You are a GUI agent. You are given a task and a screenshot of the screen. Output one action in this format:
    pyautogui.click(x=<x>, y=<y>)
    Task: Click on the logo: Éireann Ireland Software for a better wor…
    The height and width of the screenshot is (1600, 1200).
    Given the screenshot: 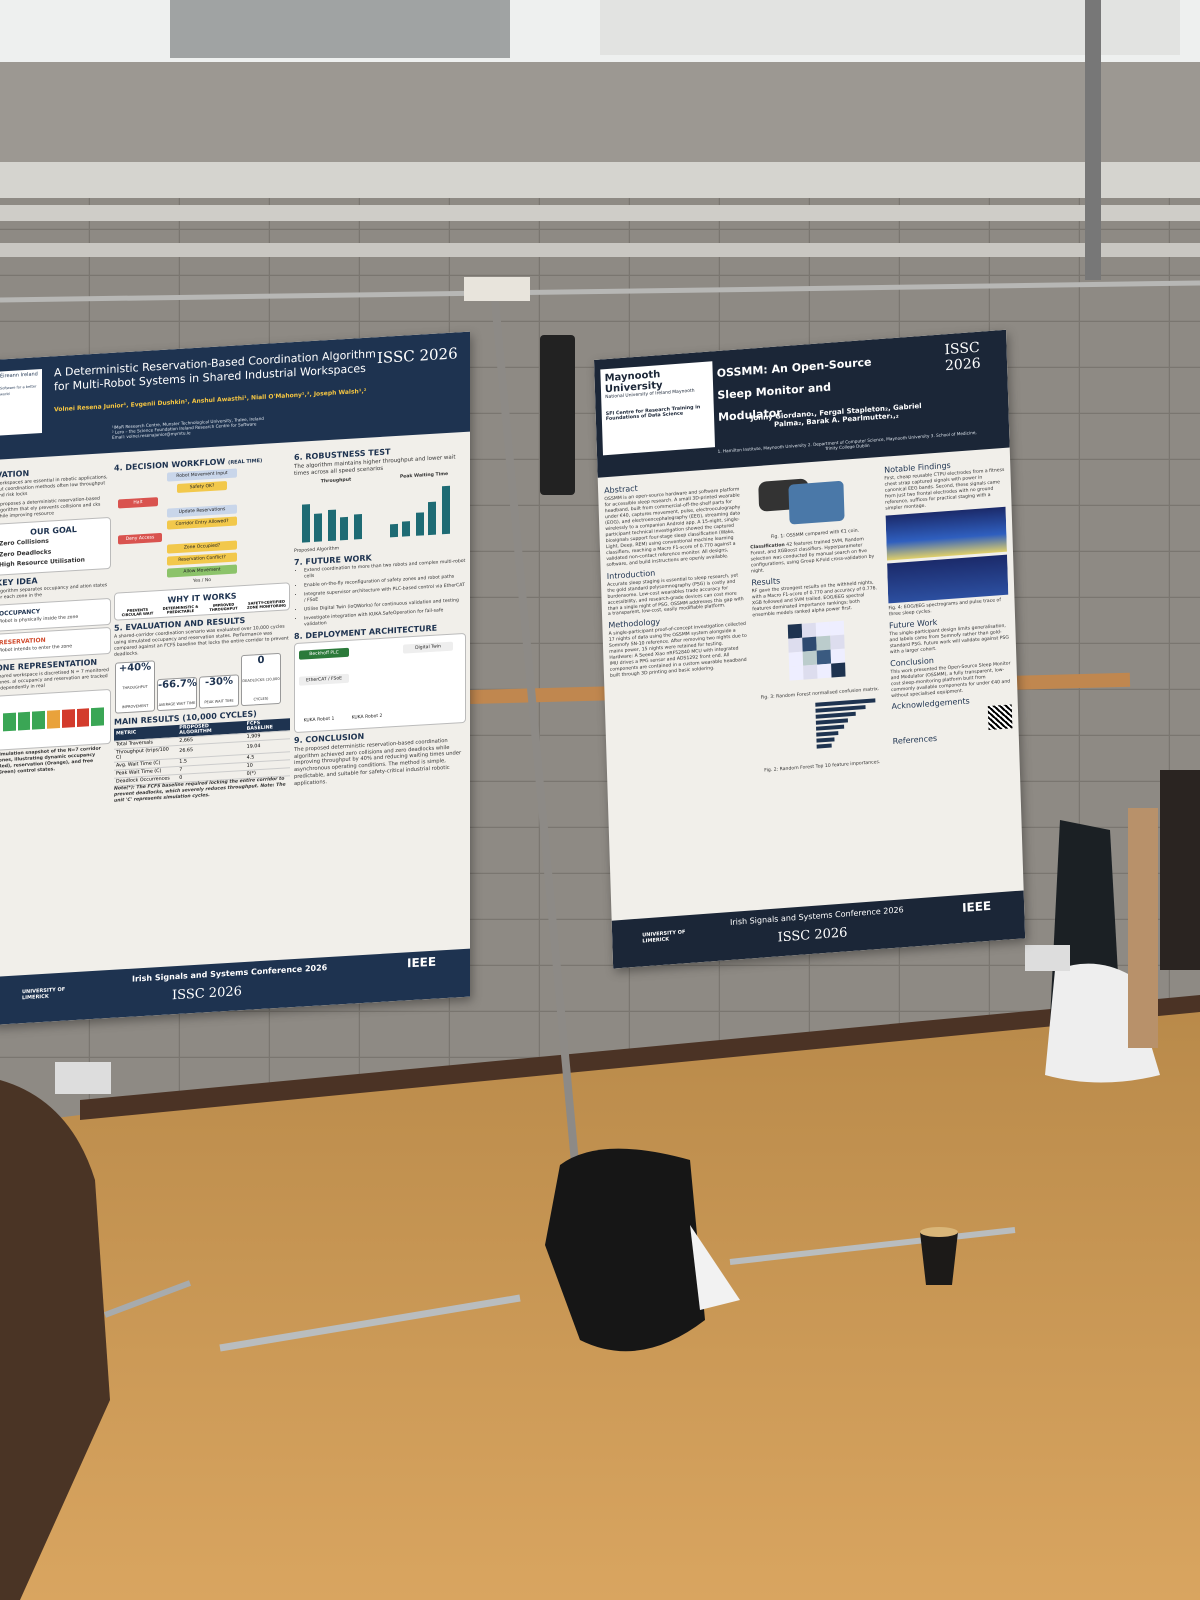 What is the action you would take?
    pyautogui.click(x=21, y=402)
    